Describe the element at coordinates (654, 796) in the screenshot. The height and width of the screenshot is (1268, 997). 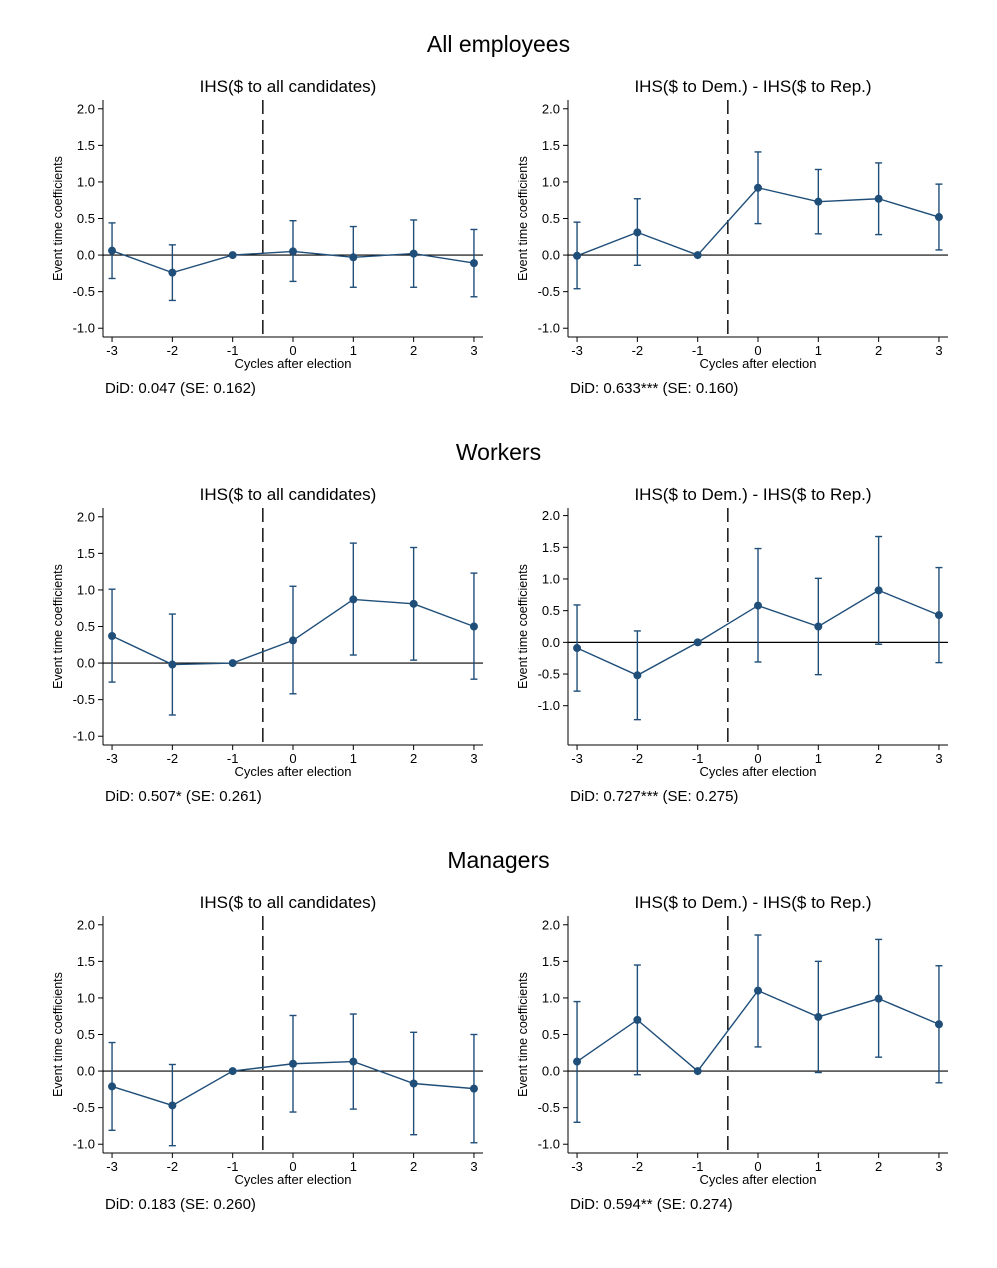
I see `did-label: DiD: 0.727*** (SE: 0.275)` at that location.